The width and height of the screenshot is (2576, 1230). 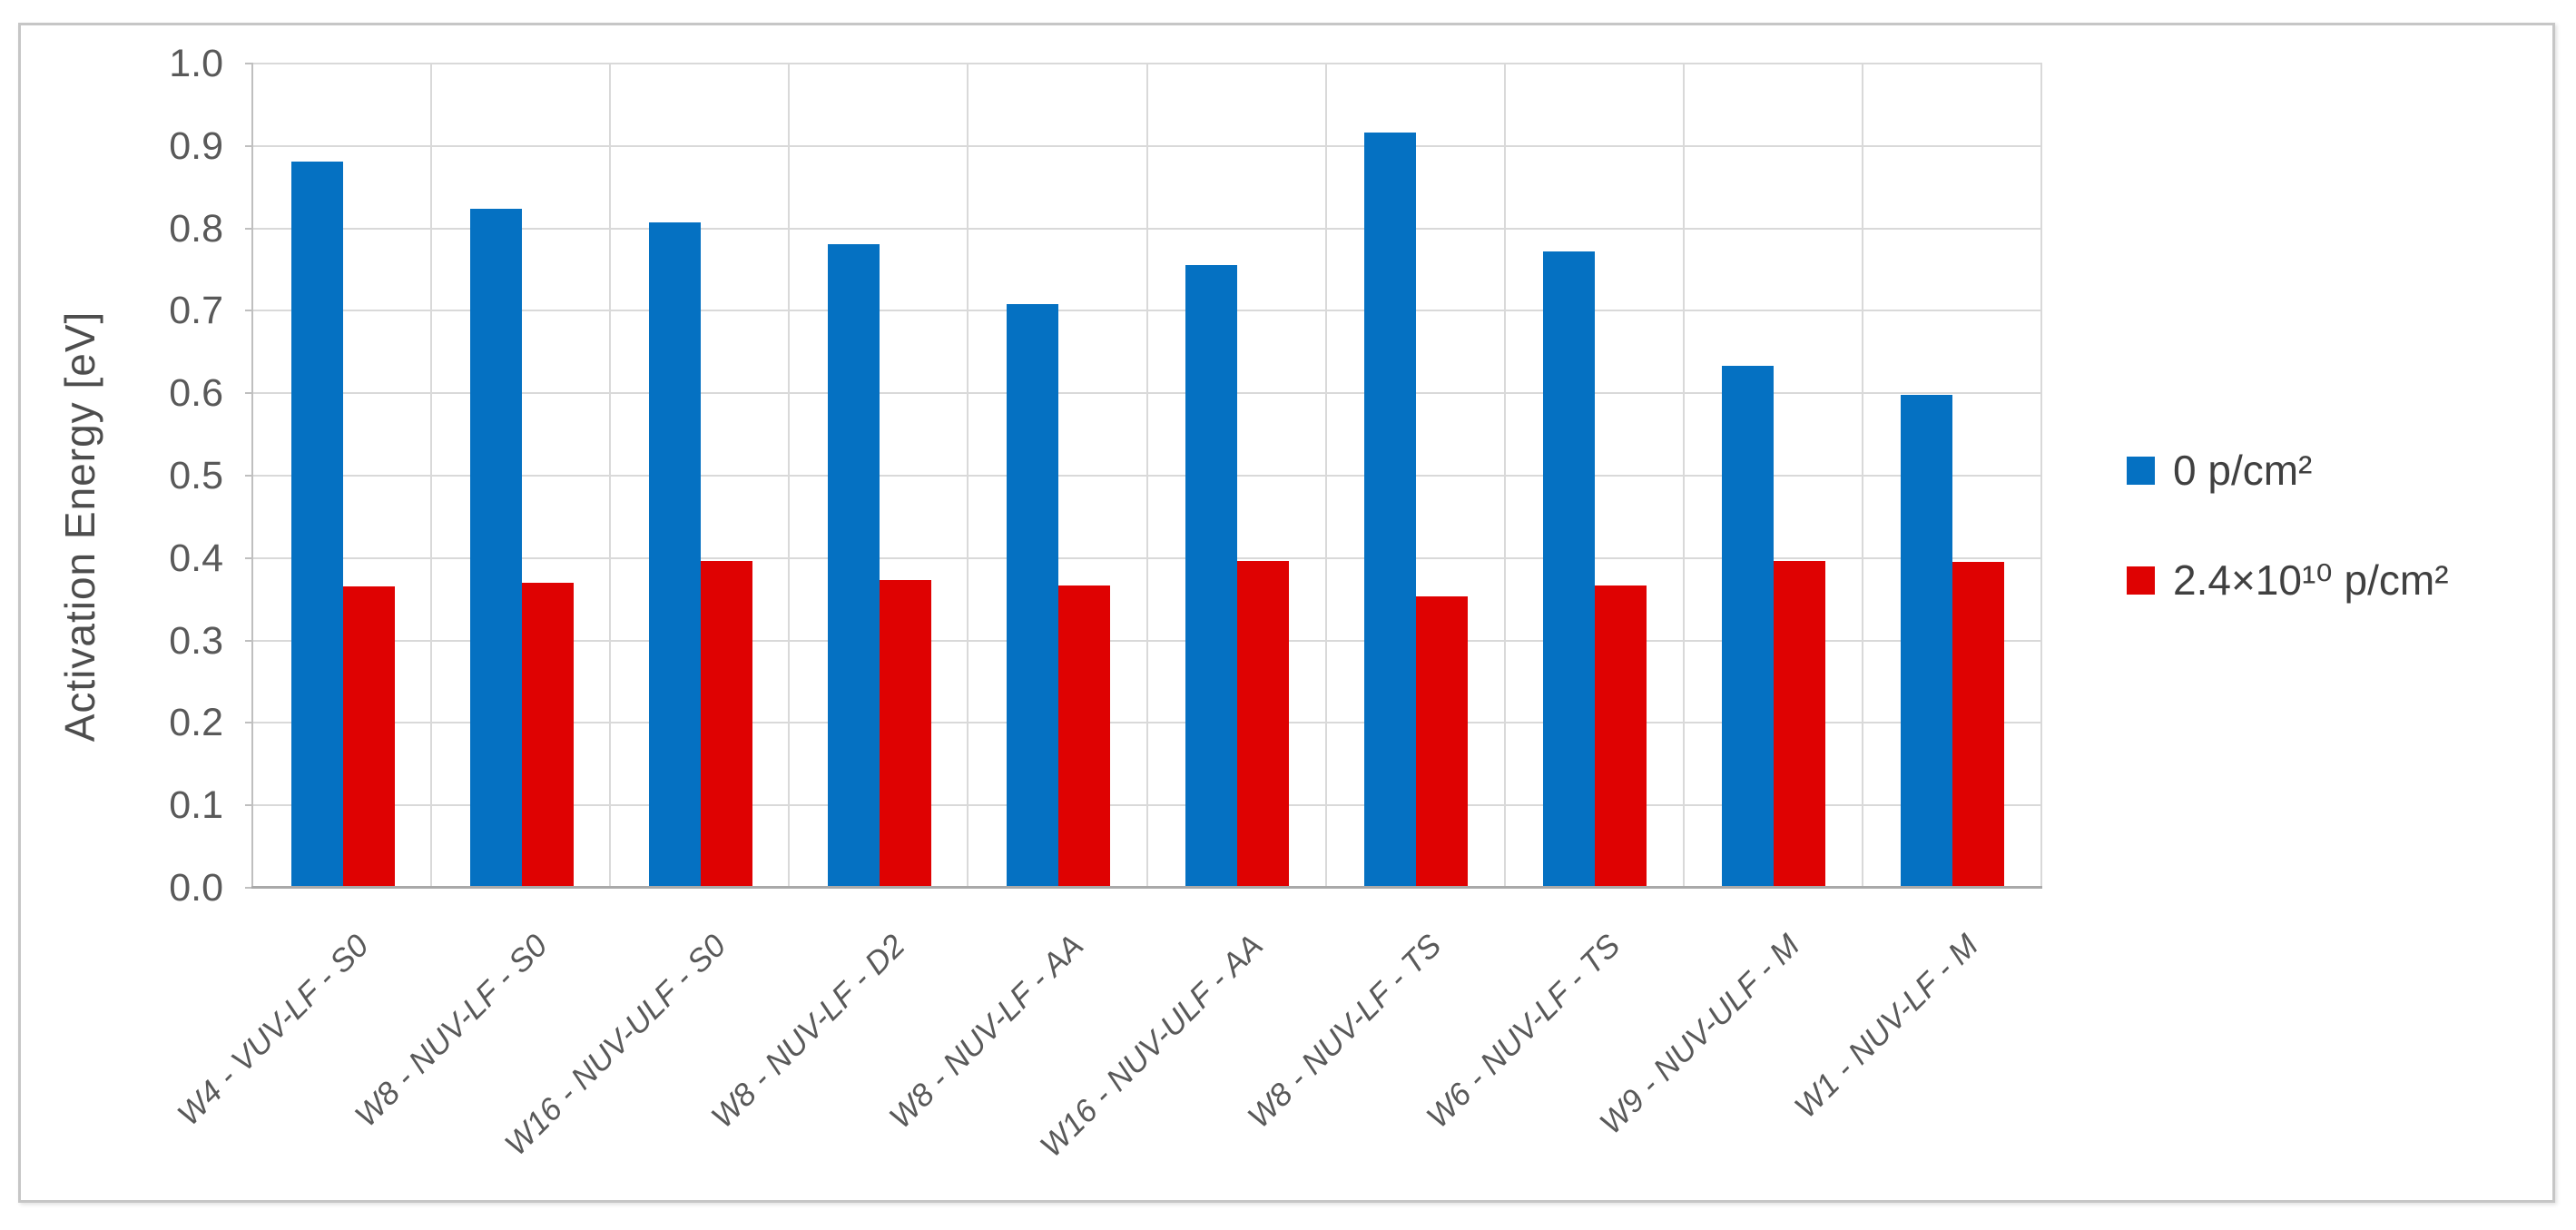 I want to click on y-tick-label-0.1: 0.1, so click(x=196, y=805).